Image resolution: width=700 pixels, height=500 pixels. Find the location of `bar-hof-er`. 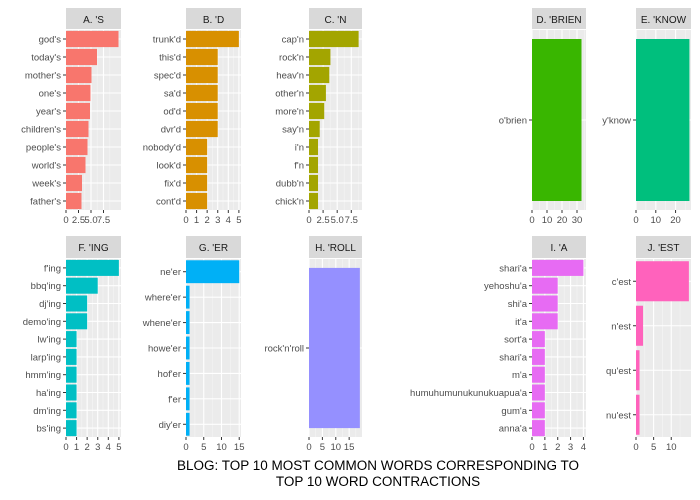

bar-hof-er is located at coordinates (188, 373).